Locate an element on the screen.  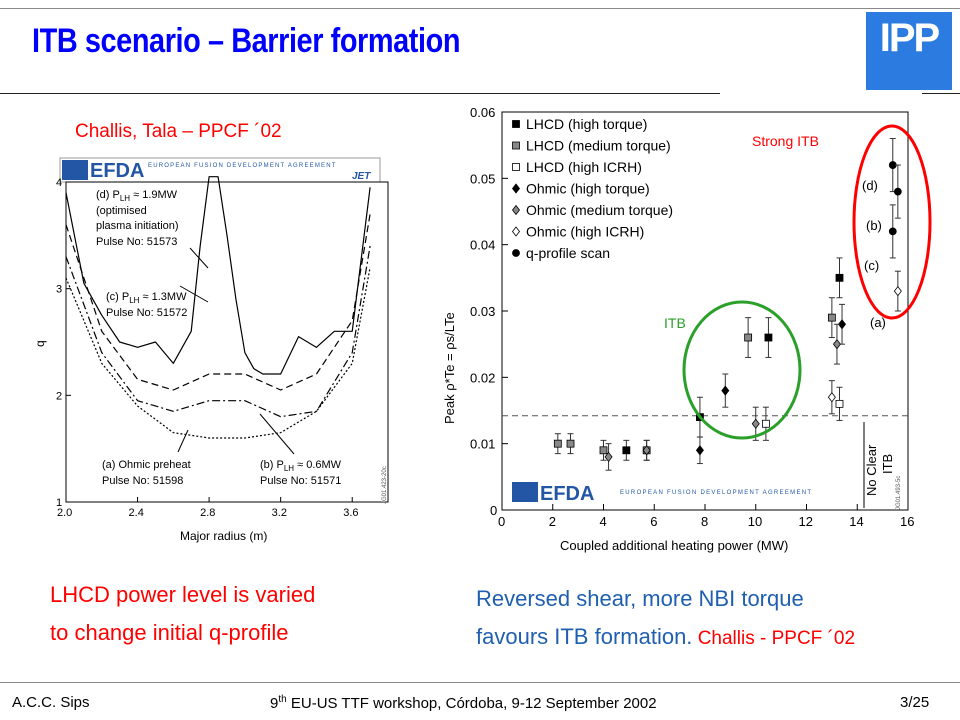
left-citation: Challis, Tala – PPCF ´02 is located at coordinates (178, 131).